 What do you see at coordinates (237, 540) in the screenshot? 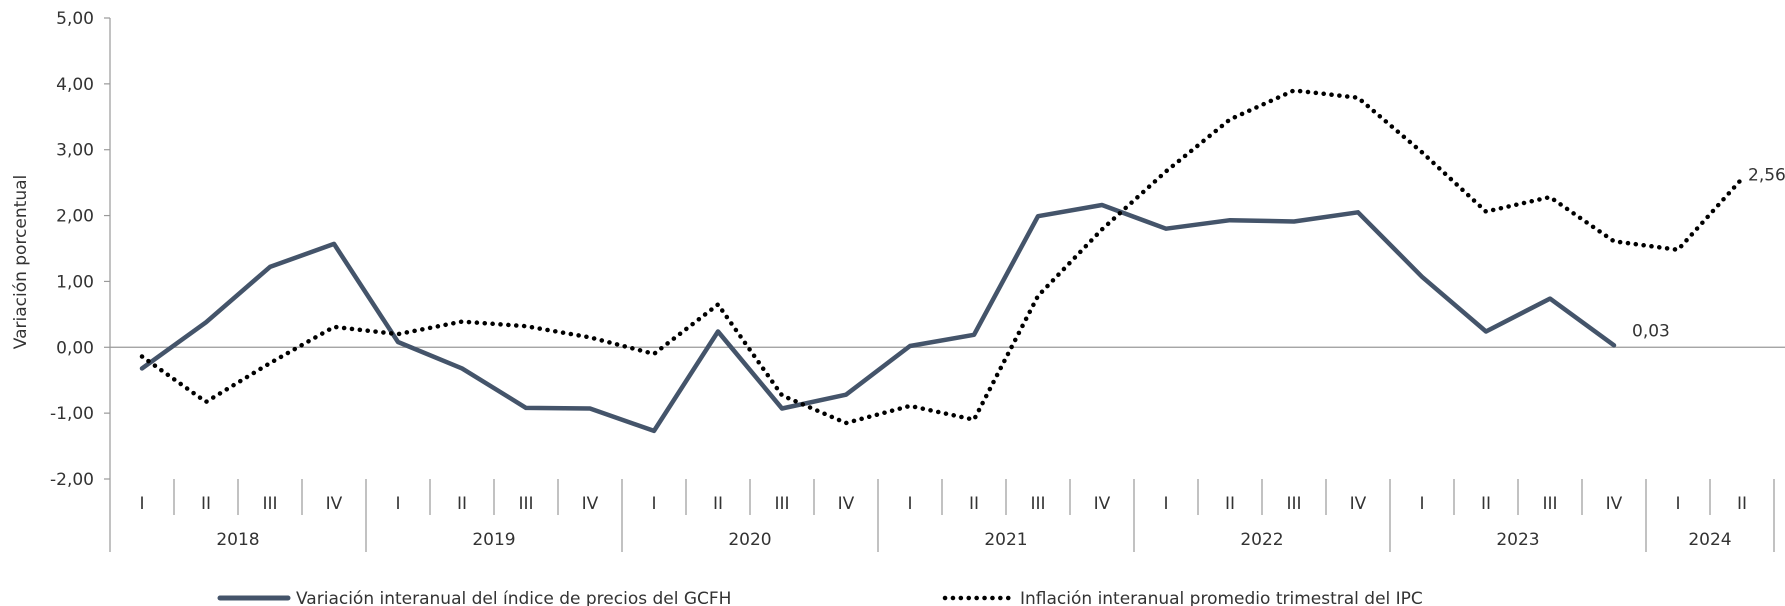
I see `year-label: 2018` at bounding box center [237, 540].